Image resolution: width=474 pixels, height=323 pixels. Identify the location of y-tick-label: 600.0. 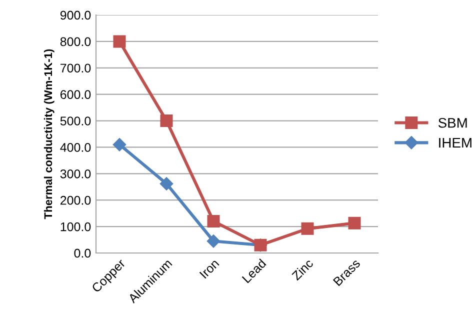
(75, 94).